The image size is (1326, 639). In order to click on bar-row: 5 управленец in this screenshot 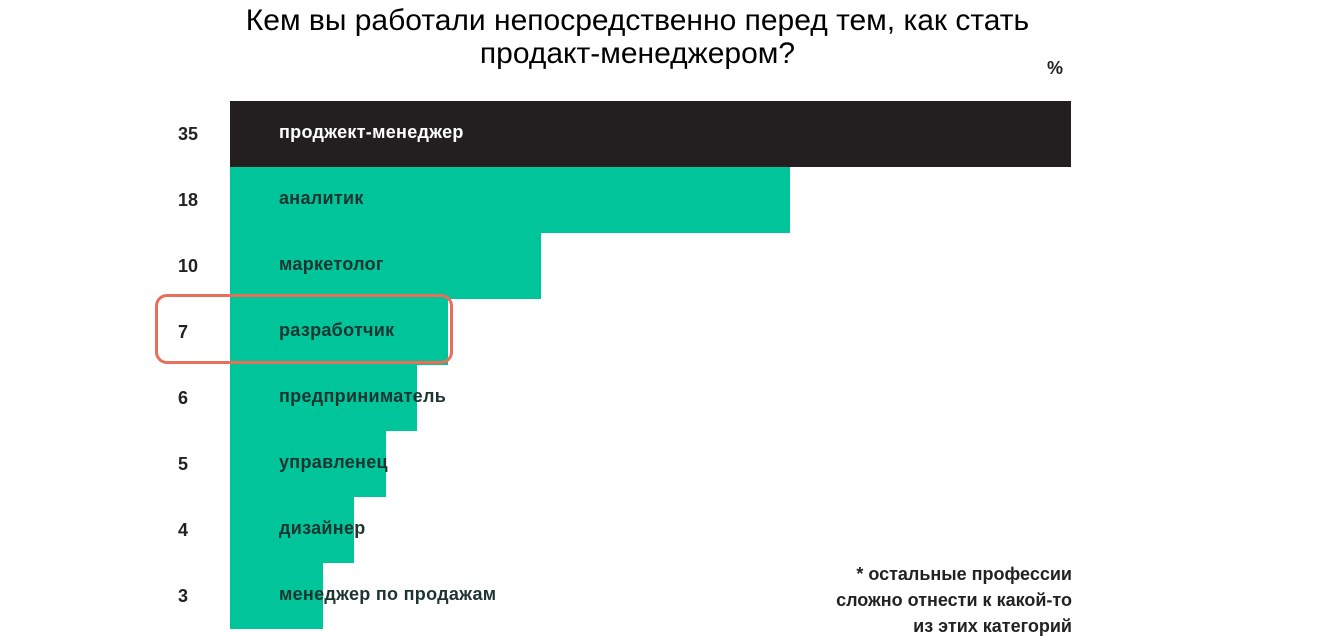, I will do `click(663, 464)`.